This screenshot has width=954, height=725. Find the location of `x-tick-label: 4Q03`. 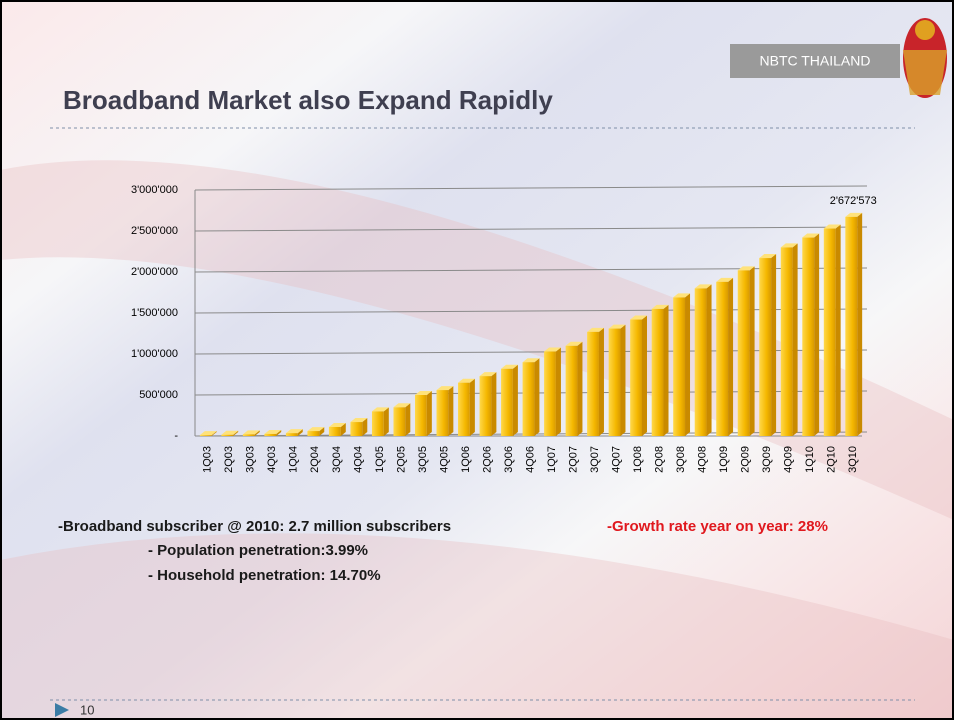

x-tick-label: 4Q03 is located at coordinates (272, 459).